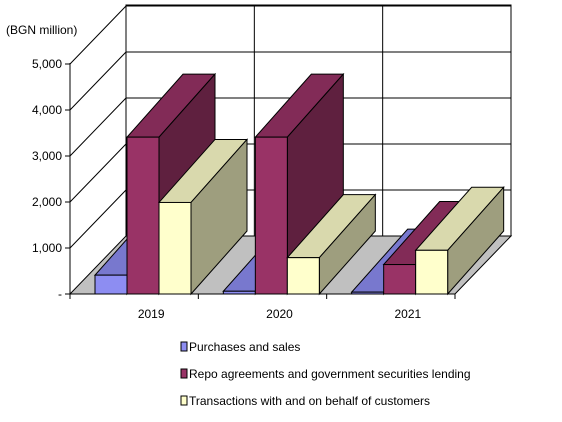 The height and width of the screenshot is (422, 562). What do you see at coordinates (407, 314) in the screenshot?
I see `category-label: 2021` at bounding box center [407, 314].